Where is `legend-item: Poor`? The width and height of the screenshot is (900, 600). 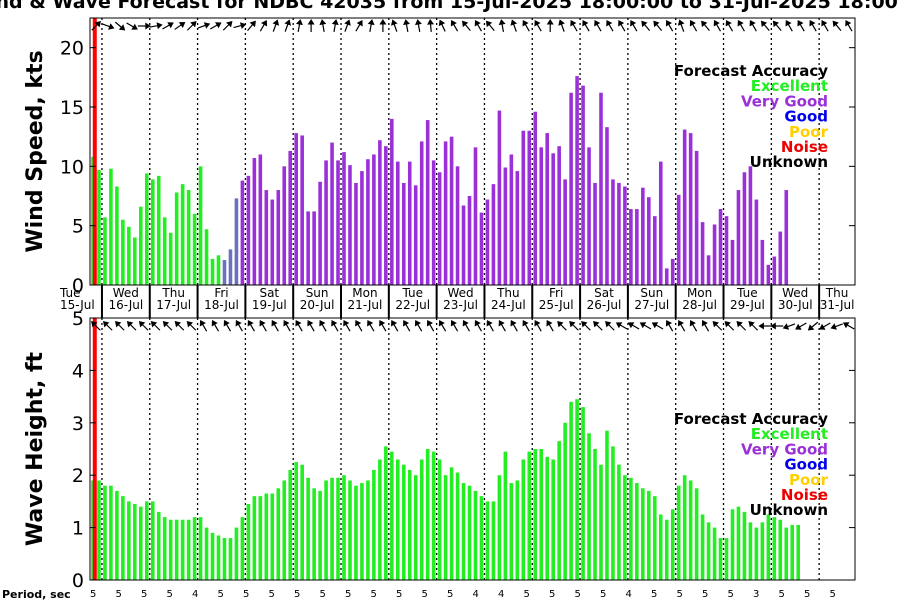
legend-item: Poor is located at coordinates (809, 132).